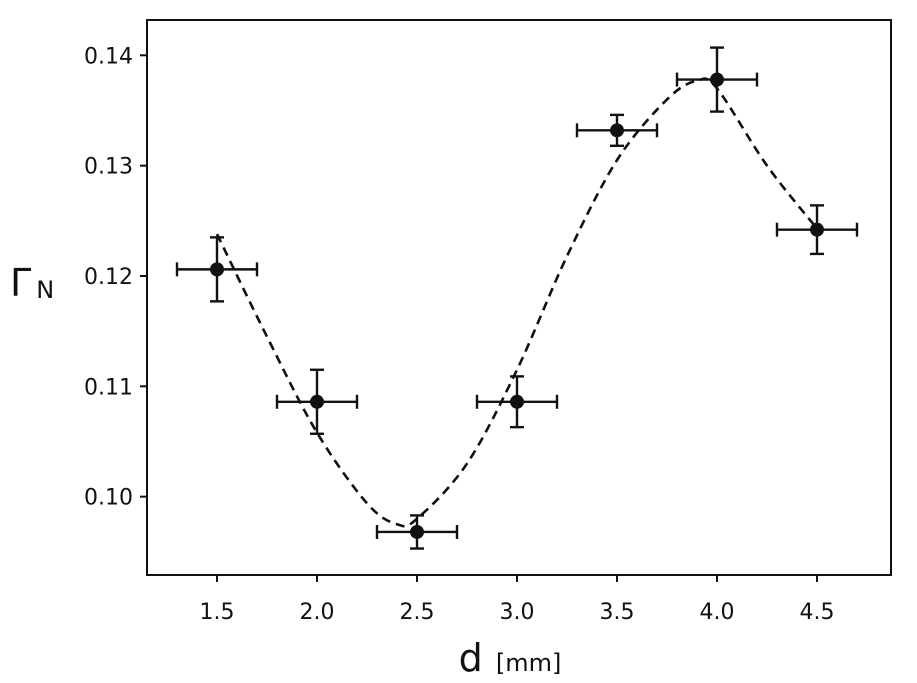  Describe the element at coordinates (317, 612) in the screenshot. I see `x-tick-label: 2.0` at that location.